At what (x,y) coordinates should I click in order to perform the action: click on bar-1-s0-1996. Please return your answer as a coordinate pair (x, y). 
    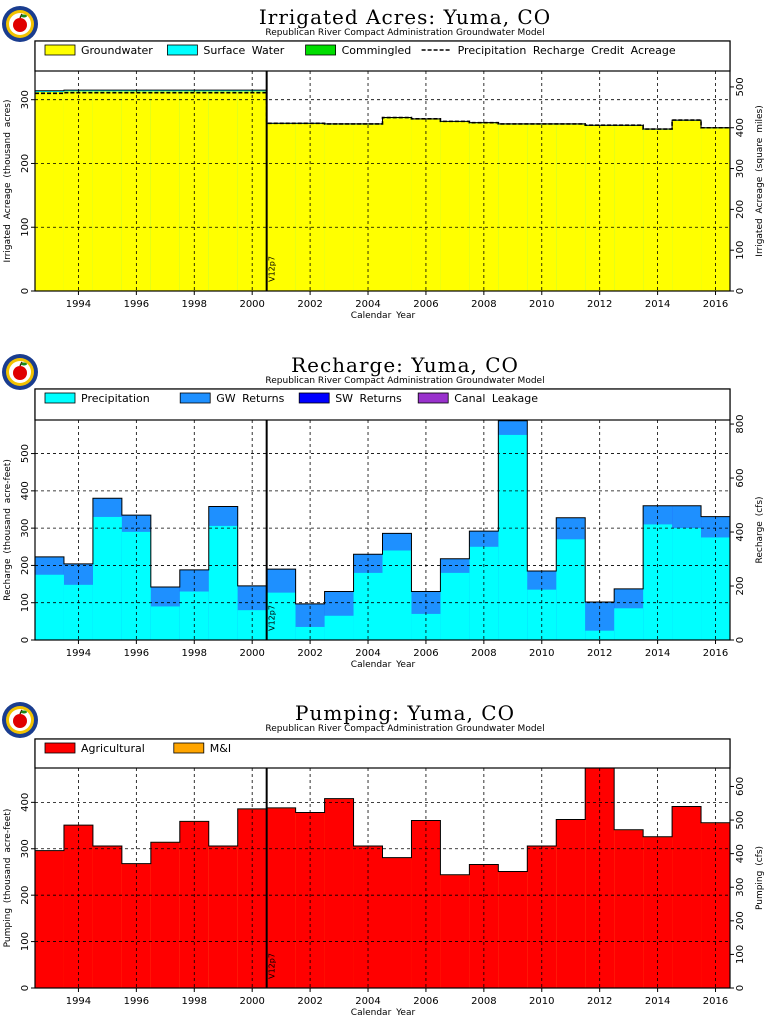
    Looking at the image, I should click on (136, 585).